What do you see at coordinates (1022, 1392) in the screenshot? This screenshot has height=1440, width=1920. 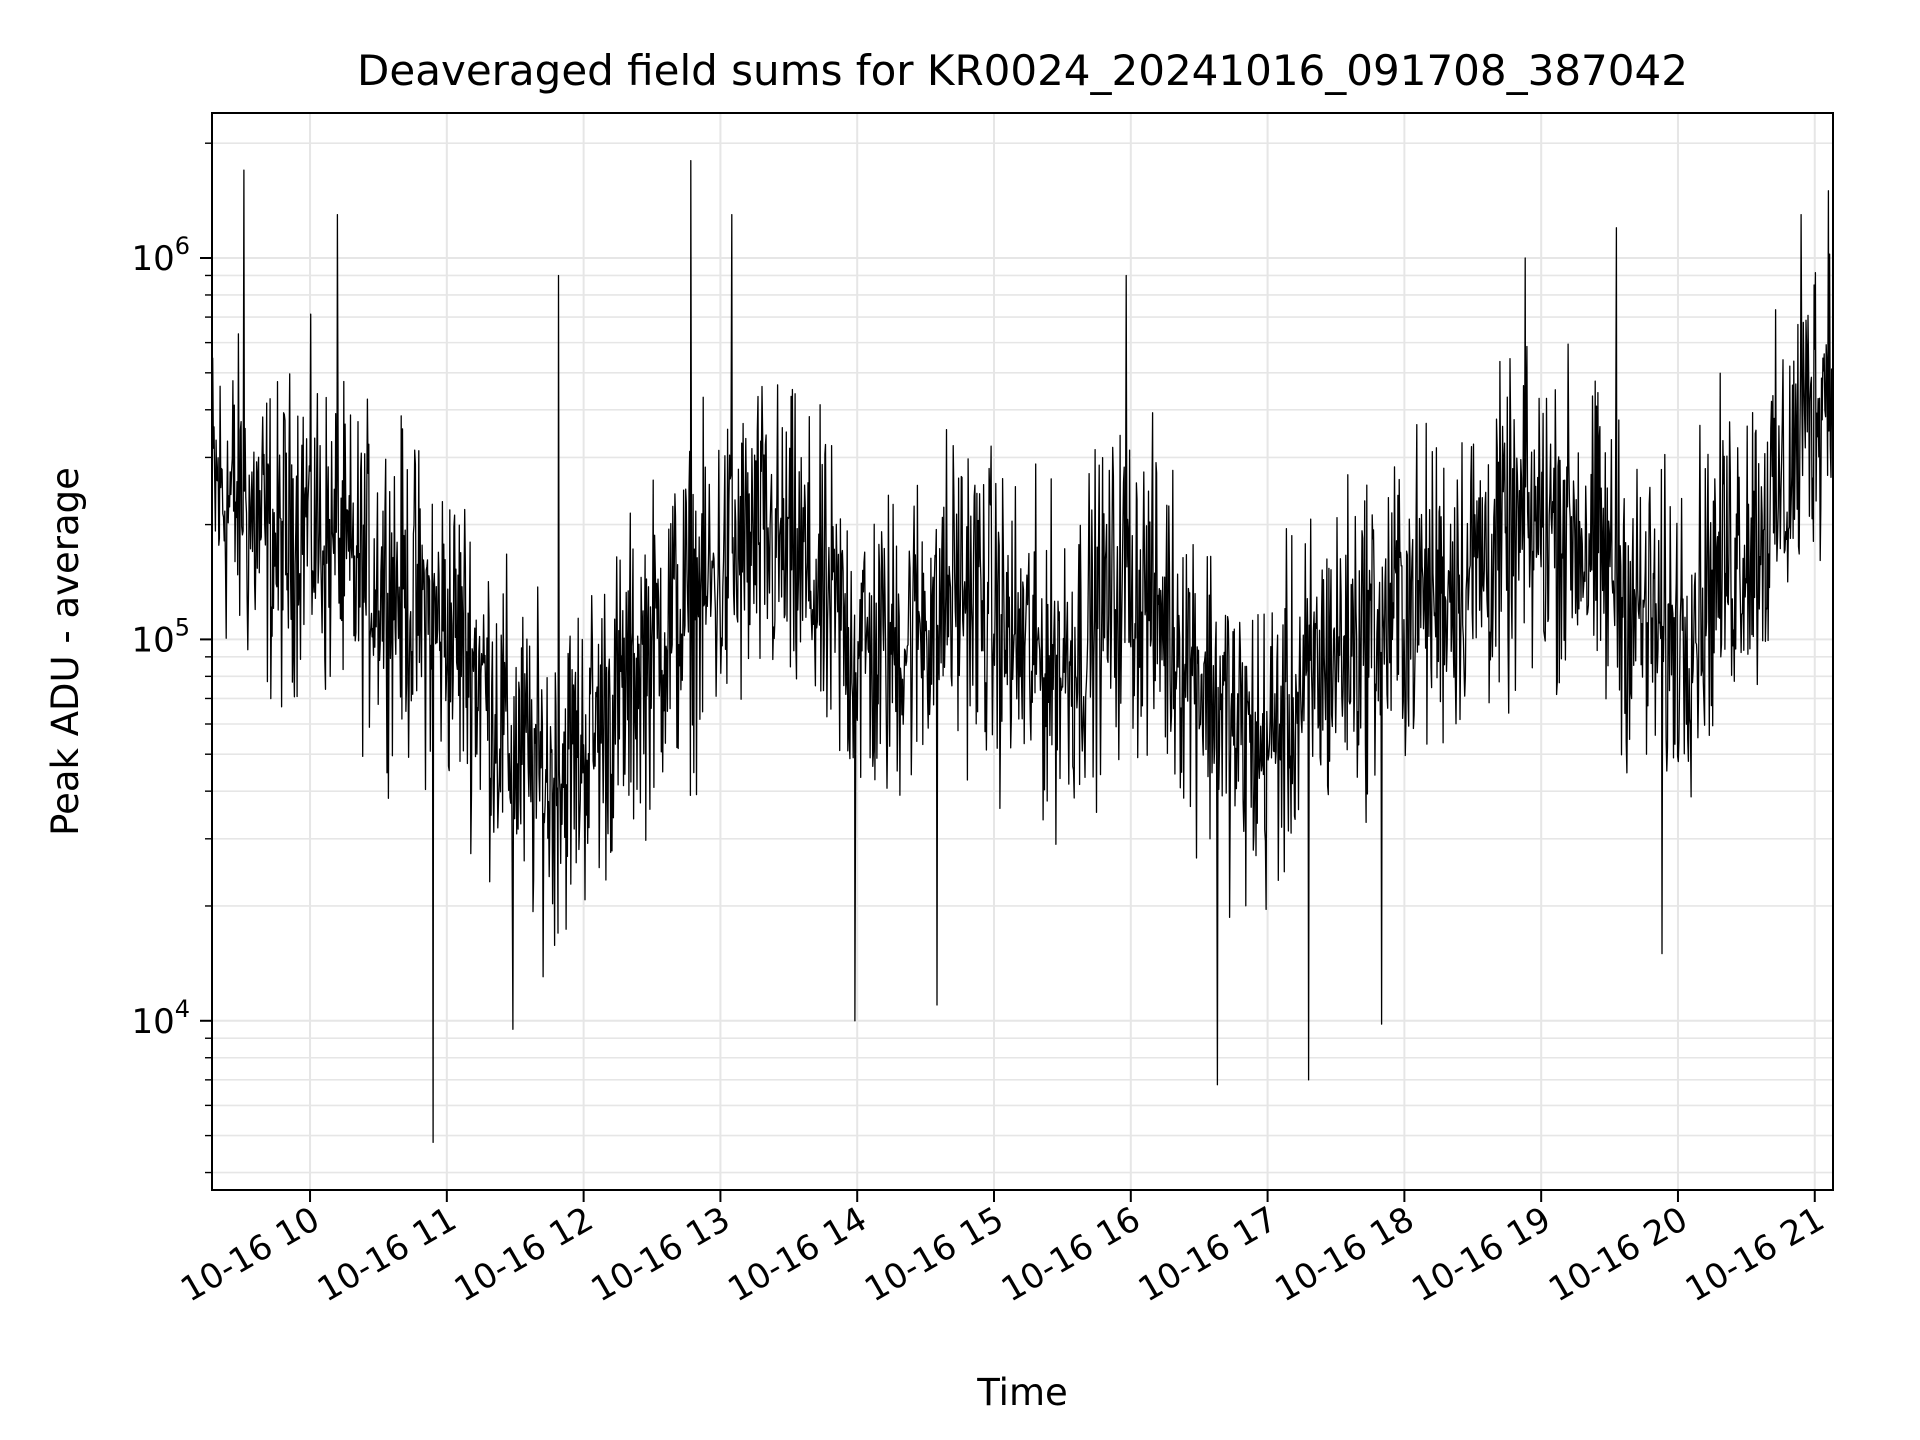 I see `x-axis-label: Time` at bounding box center [1022, 1392].